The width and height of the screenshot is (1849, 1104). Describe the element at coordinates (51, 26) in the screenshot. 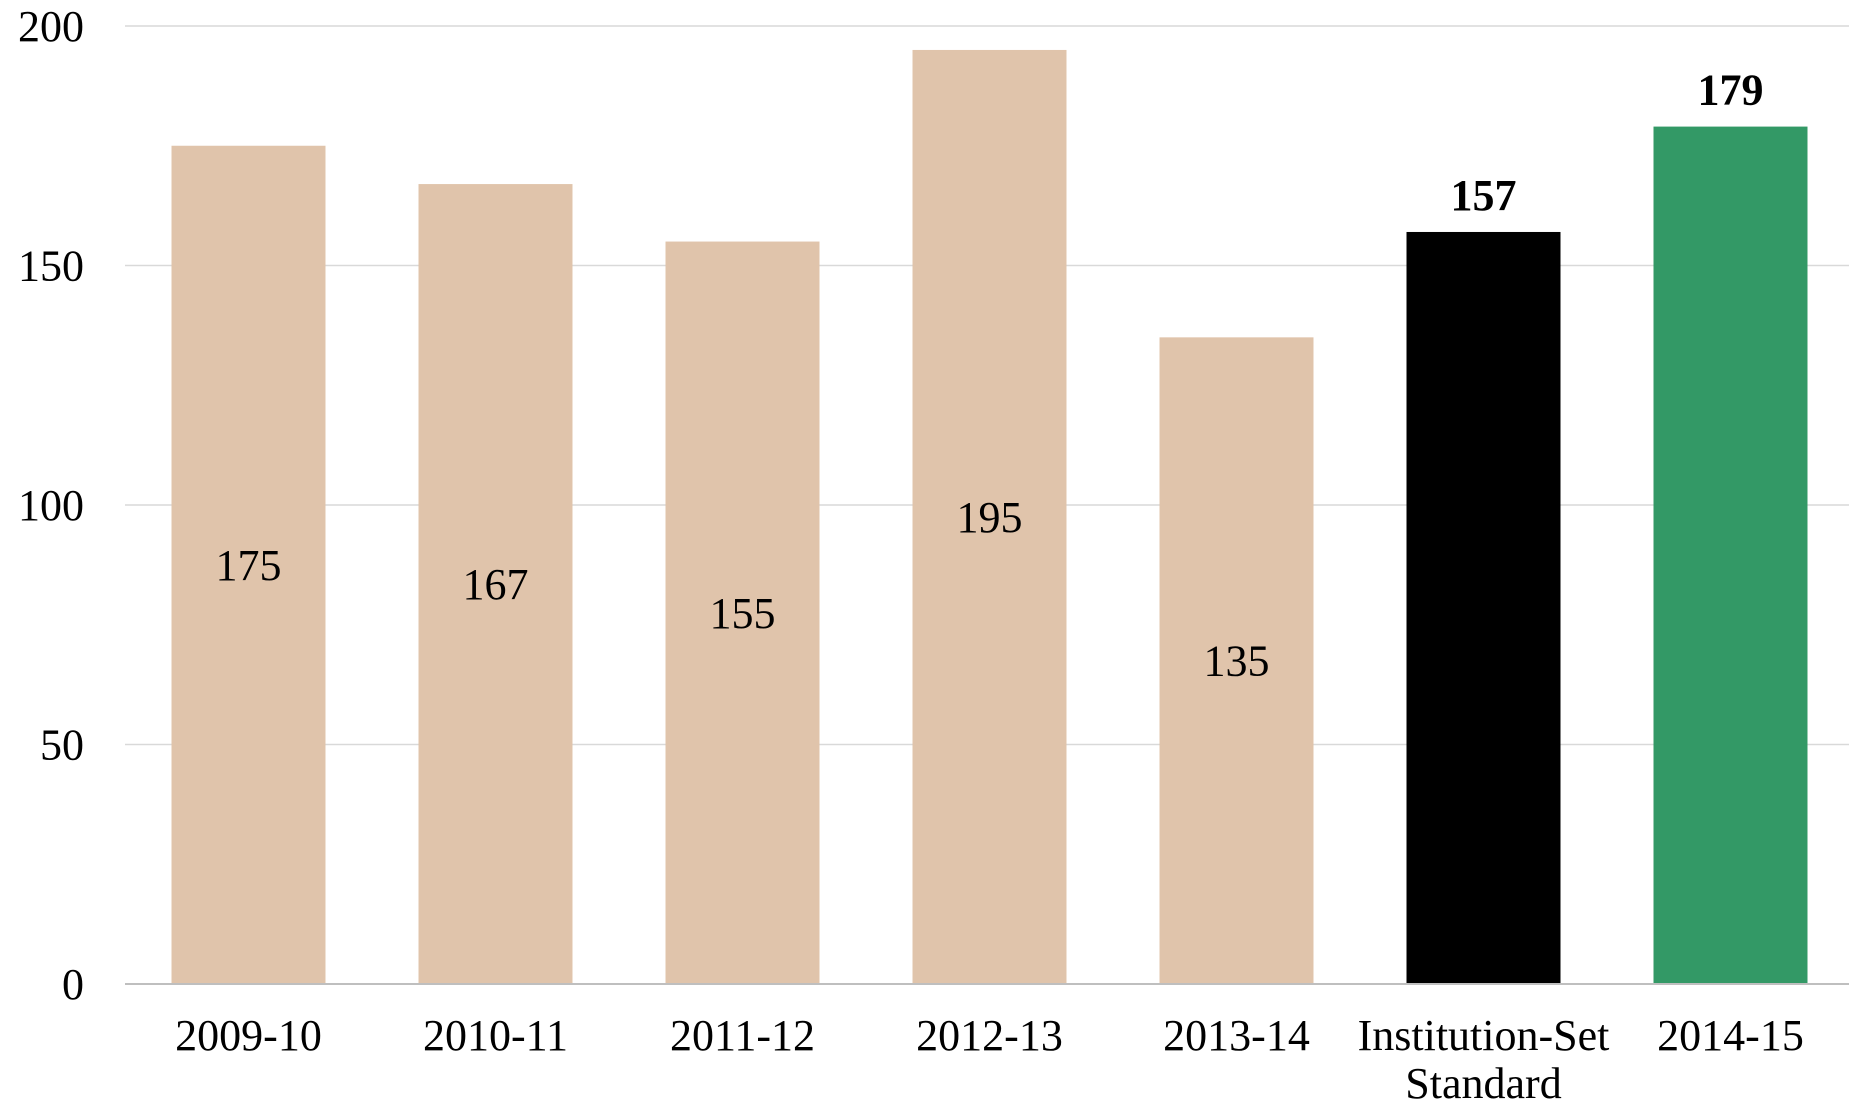

I see `y-tick-label: 200` at that location.